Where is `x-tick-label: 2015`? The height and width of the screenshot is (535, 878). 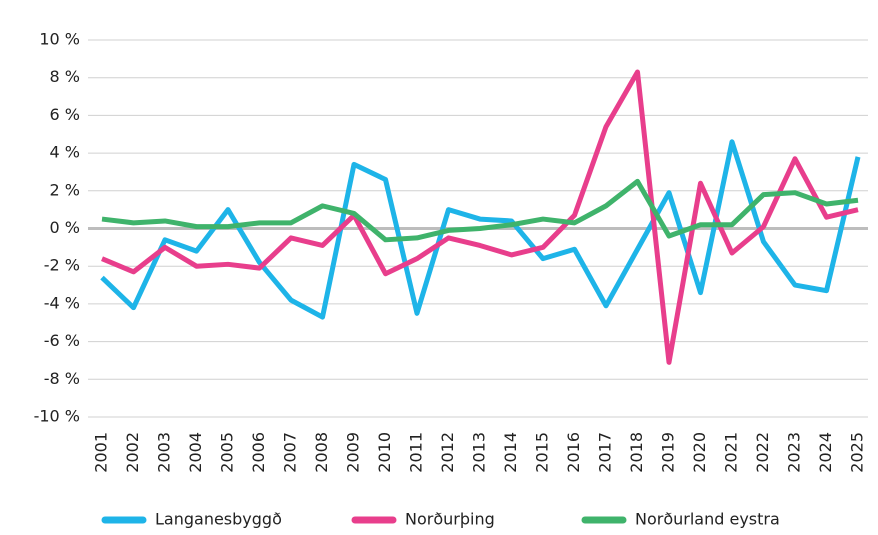
x-tick-label: 2015 is located at coordinates (542, 452).